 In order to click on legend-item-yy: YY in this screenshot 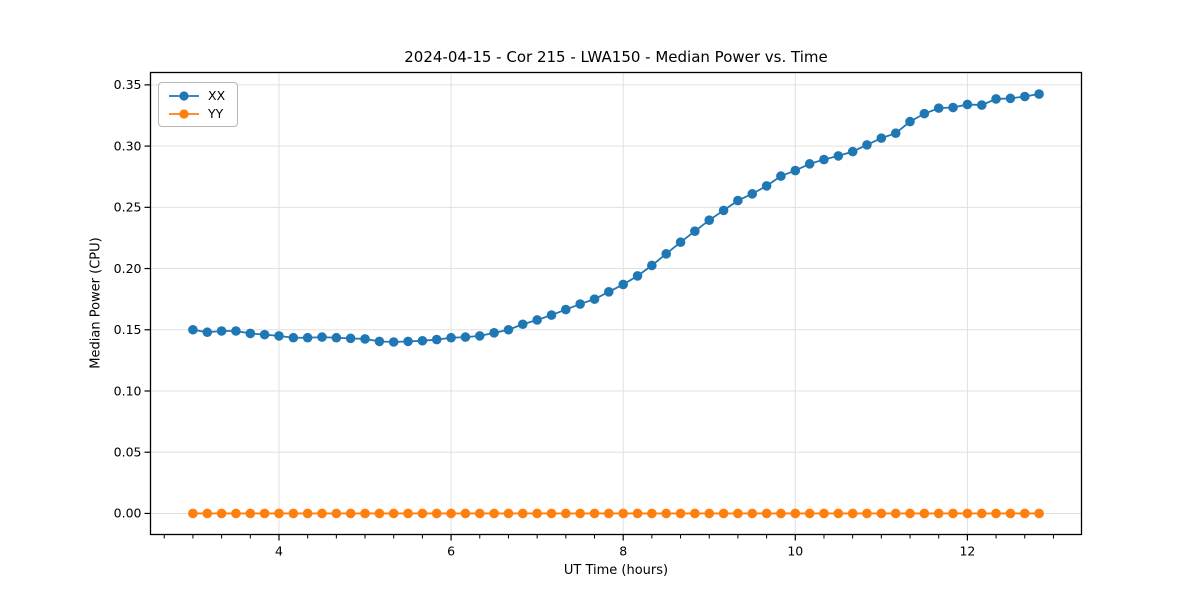, I will do `click(196, 113)`.